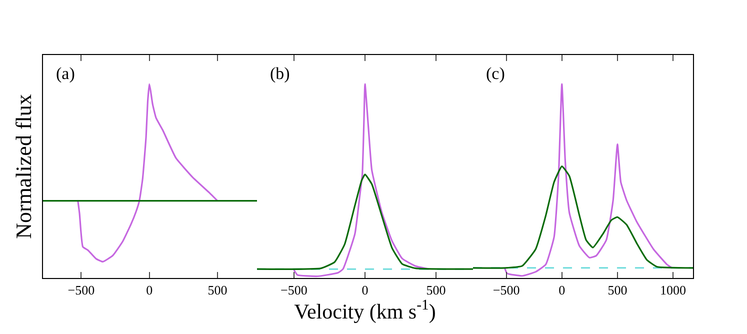 This screenshot has width=747, height=334. I want to click on text: (a), so click(65, 73).